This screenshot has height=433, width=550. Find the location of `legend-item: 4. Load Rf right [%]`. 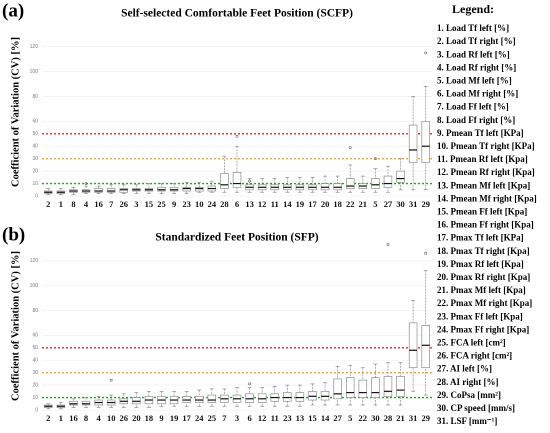

legend-item: 4. Load Rf right [%] is located at coordinates (476, 67).